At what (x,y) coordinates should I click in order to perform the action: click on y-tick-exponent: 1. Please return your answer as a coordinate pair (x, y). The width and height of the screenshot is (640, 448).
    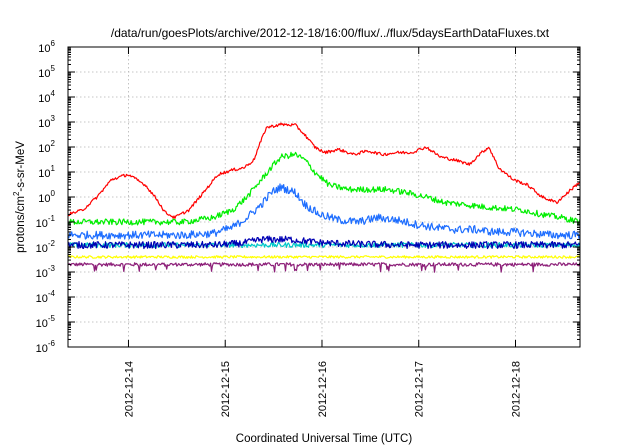
    Looking at the image, I should click on (53, 168).